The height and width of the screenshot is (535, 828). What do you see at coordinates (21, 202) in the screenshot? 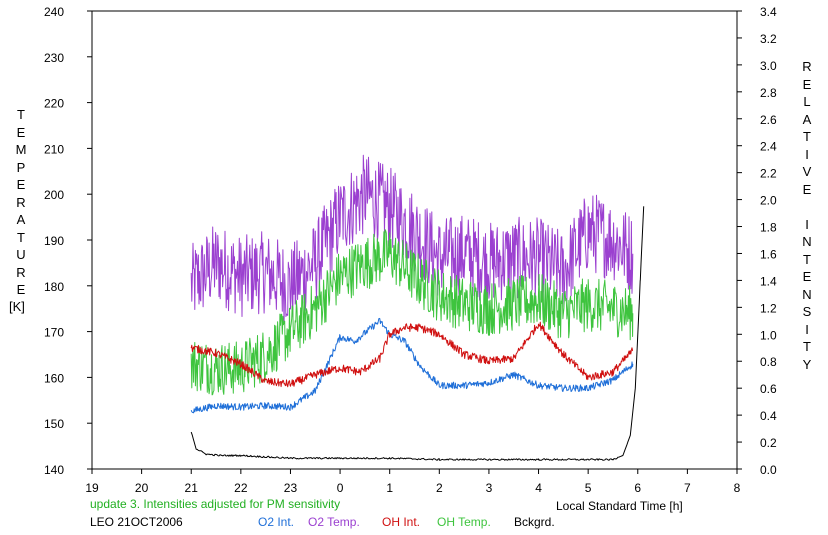
I see `left-axis-label: T E M P E R A T U R E` at bounding box center [21, 202].